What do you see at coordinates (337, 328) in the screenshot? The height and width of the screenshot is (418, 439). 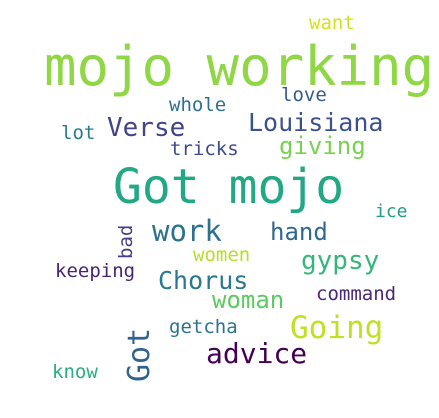 I see `word-going: Going` at bounding box center [337, 328].